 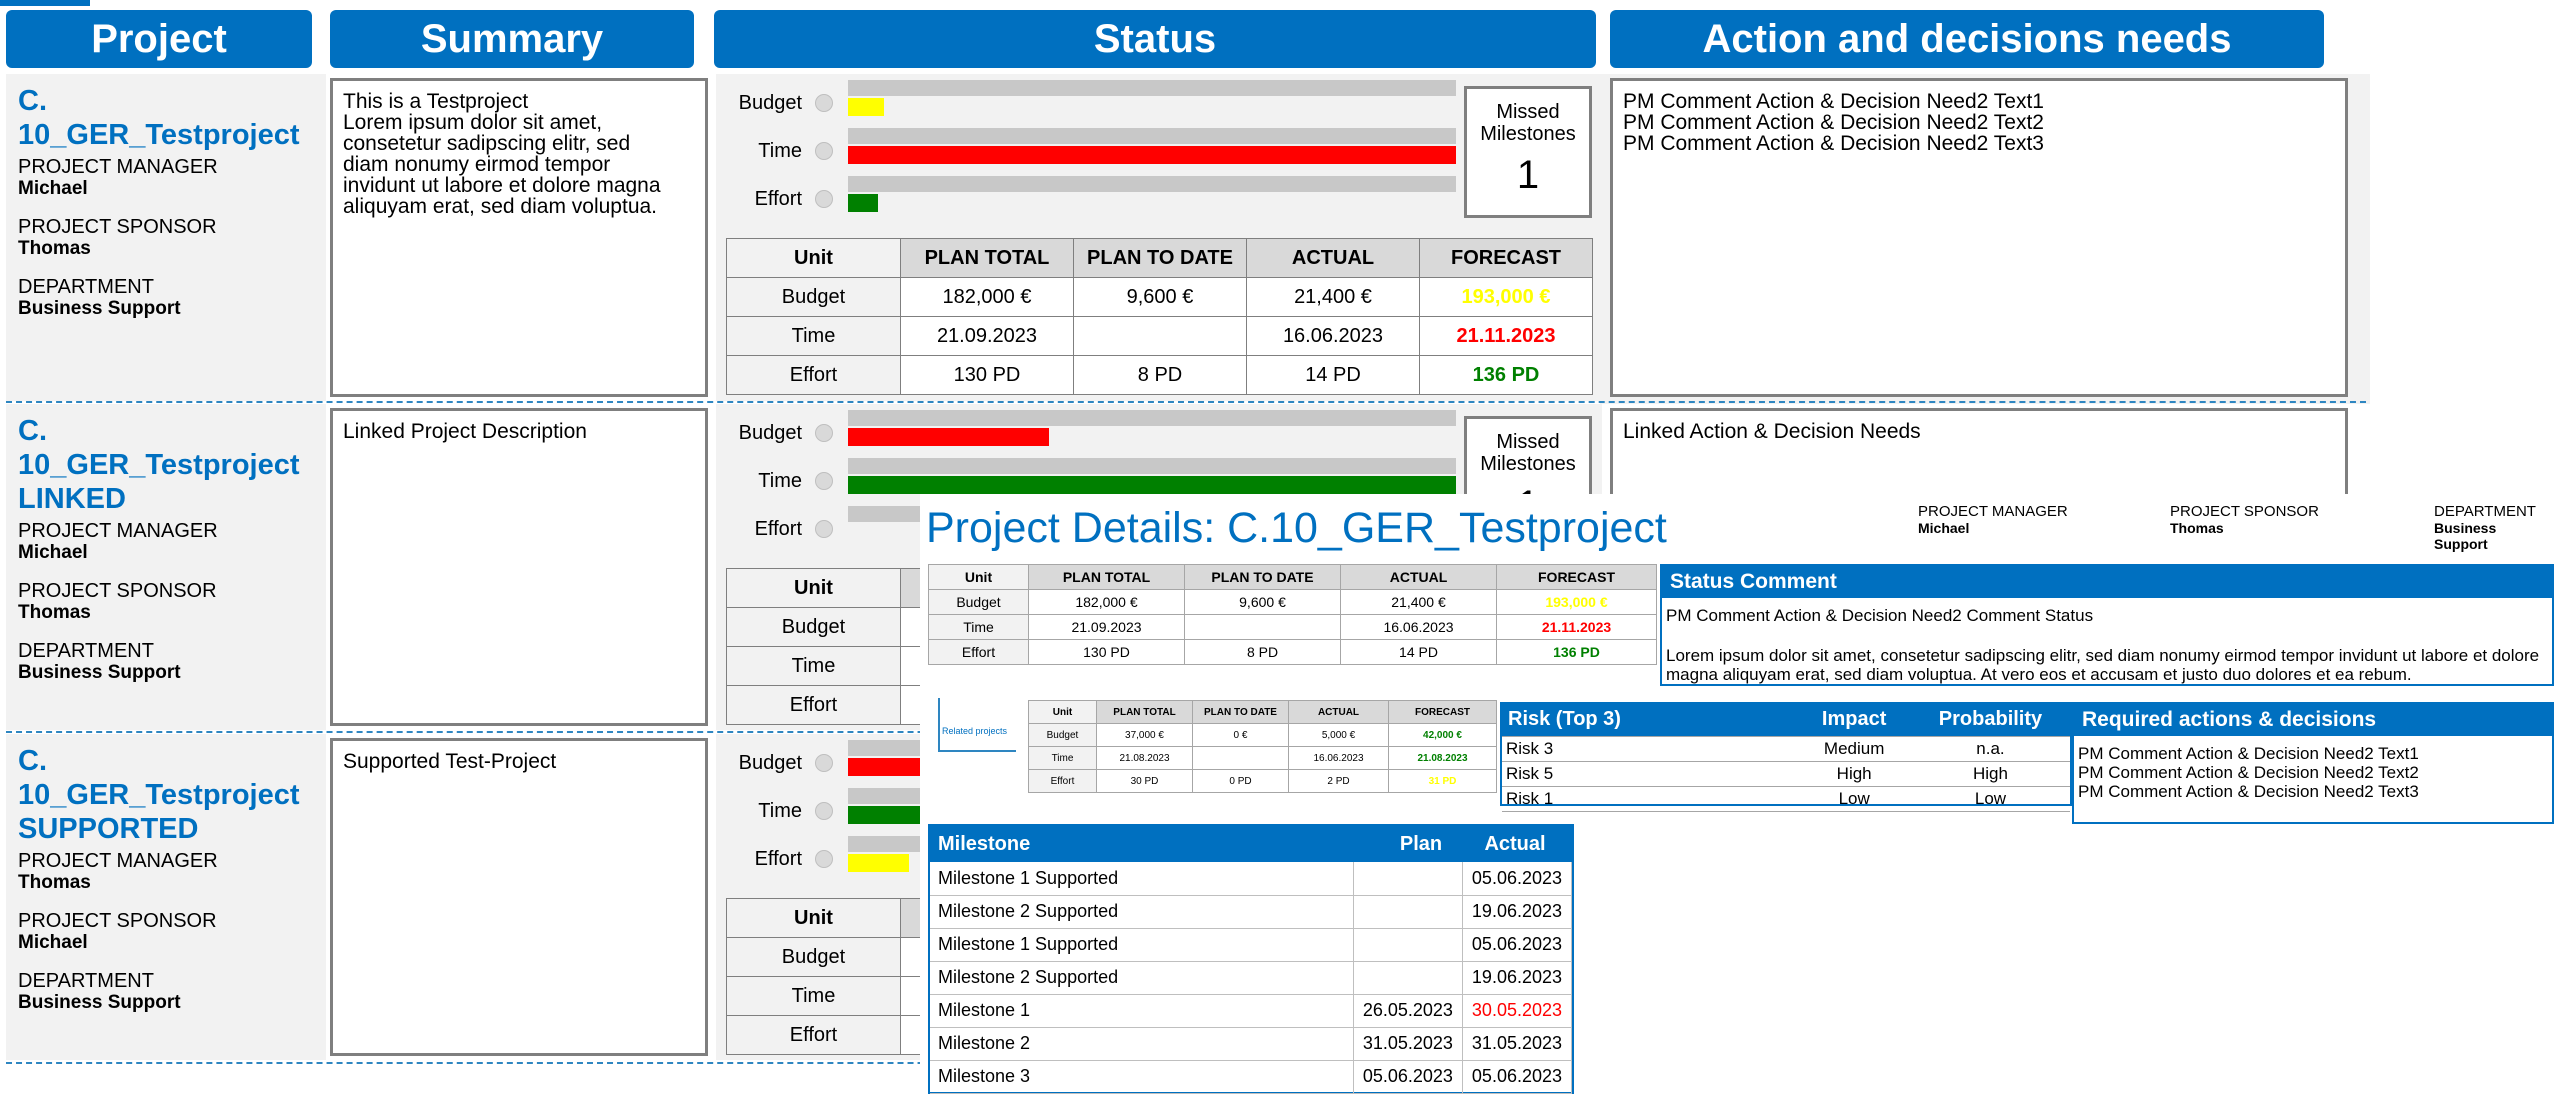 What do you see at coordinates (519, 567) in the screenshot?
I see `summary-box: Linked Project Description` at bounding box center [519, 567].